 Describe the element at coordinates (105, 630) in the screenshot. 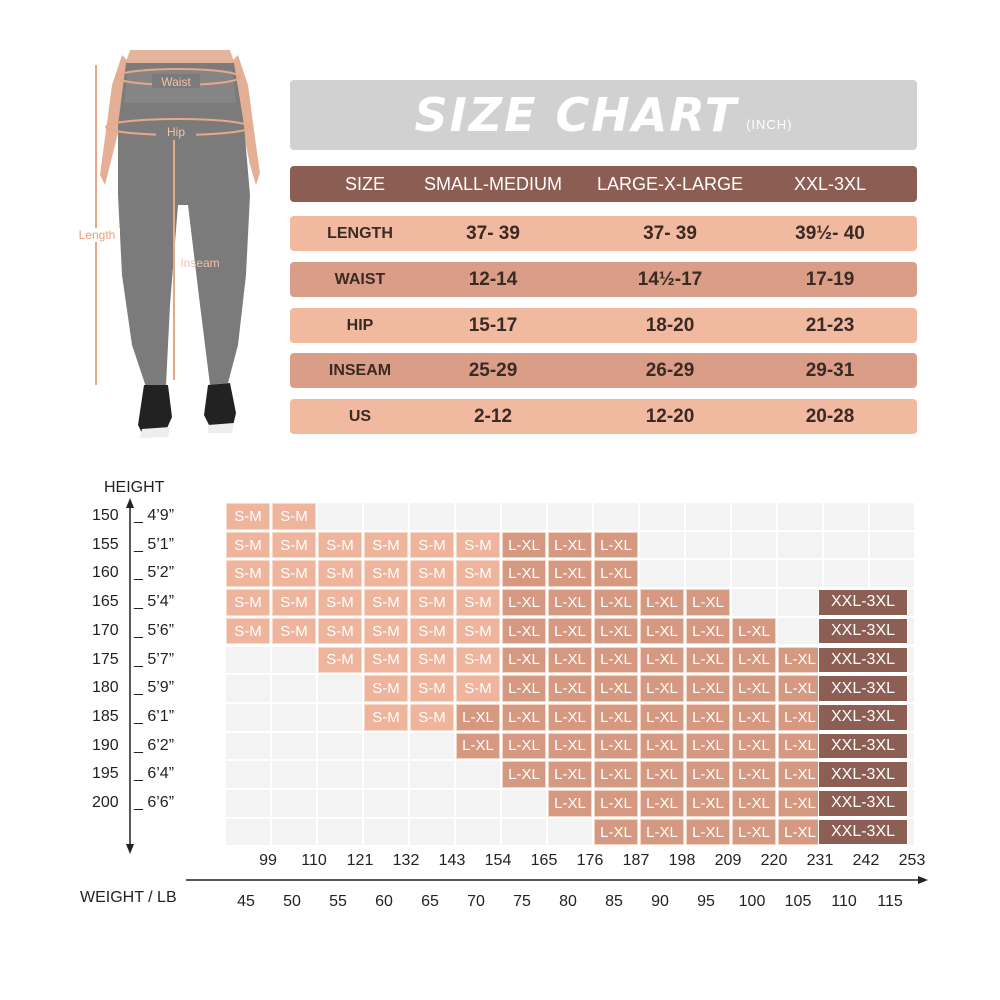

I see `height-cm-label: 170` at that location.